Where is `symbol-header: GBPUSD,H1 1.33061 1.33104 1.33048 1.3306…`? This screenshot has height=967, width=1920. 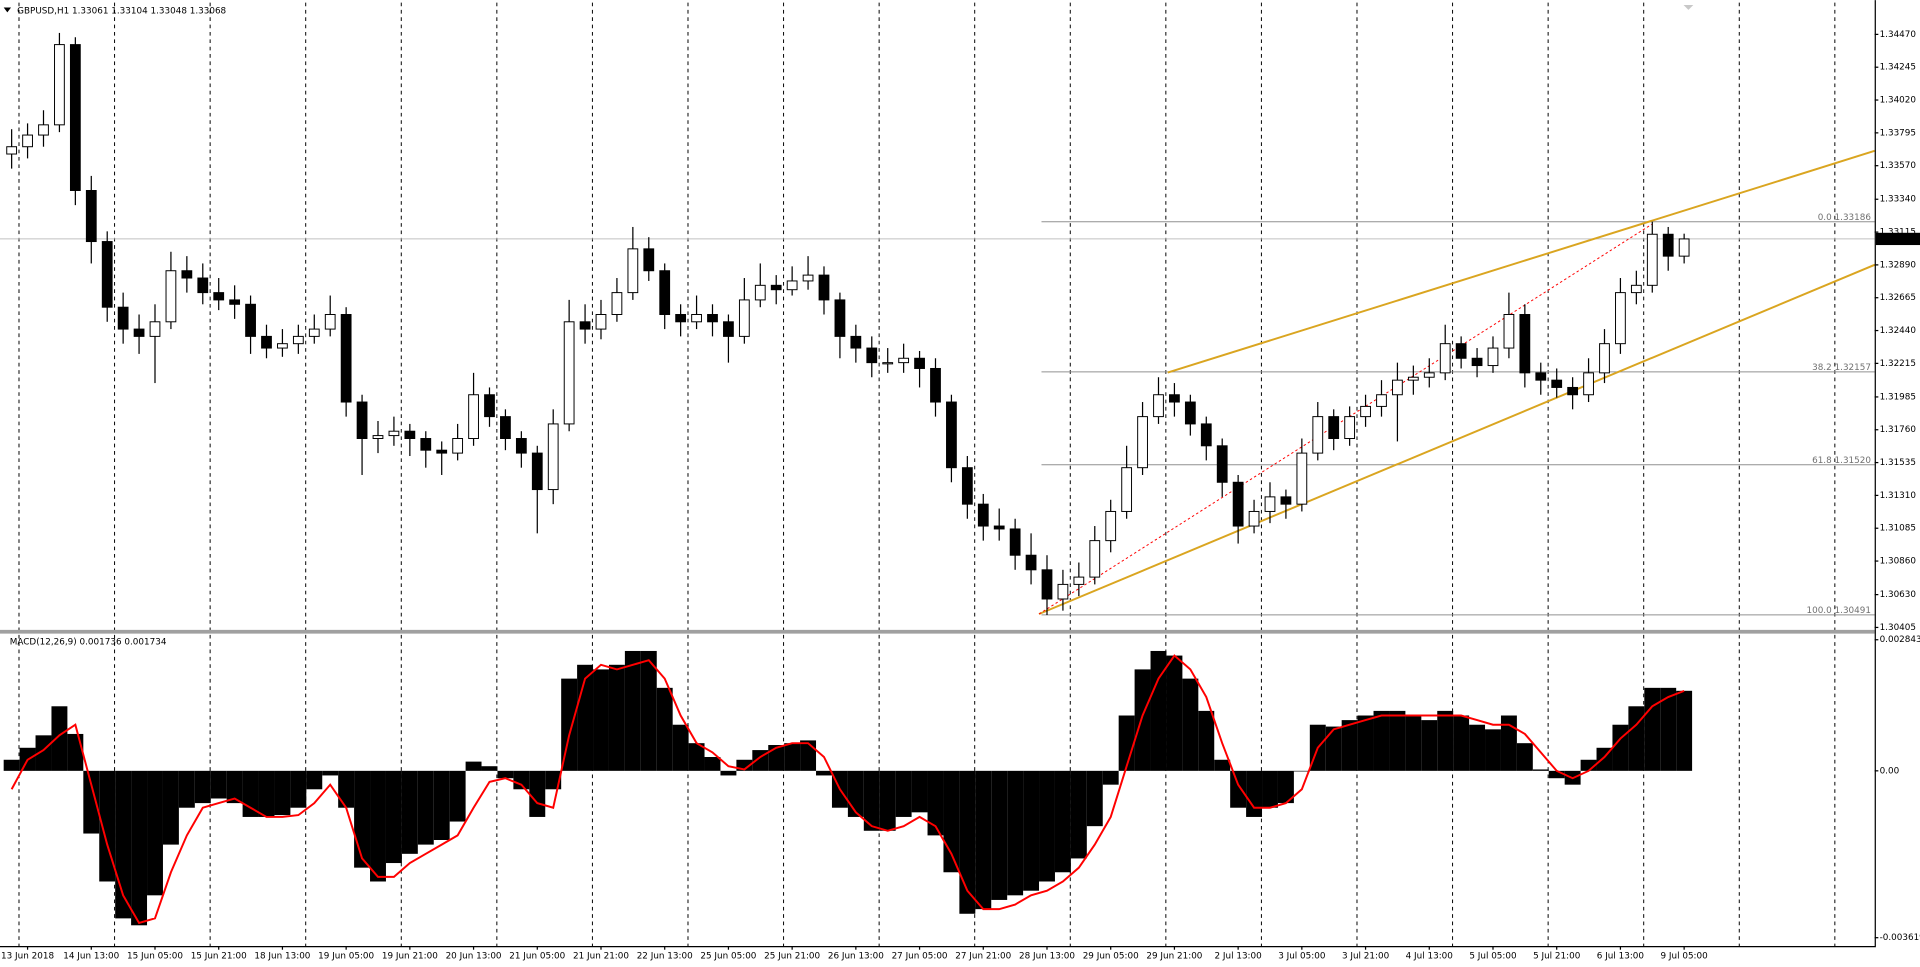 symbol-header: GBPUSD,H1 1.33061 1.33104 1.33048 1.3306… is located at coordinates (121, 12).